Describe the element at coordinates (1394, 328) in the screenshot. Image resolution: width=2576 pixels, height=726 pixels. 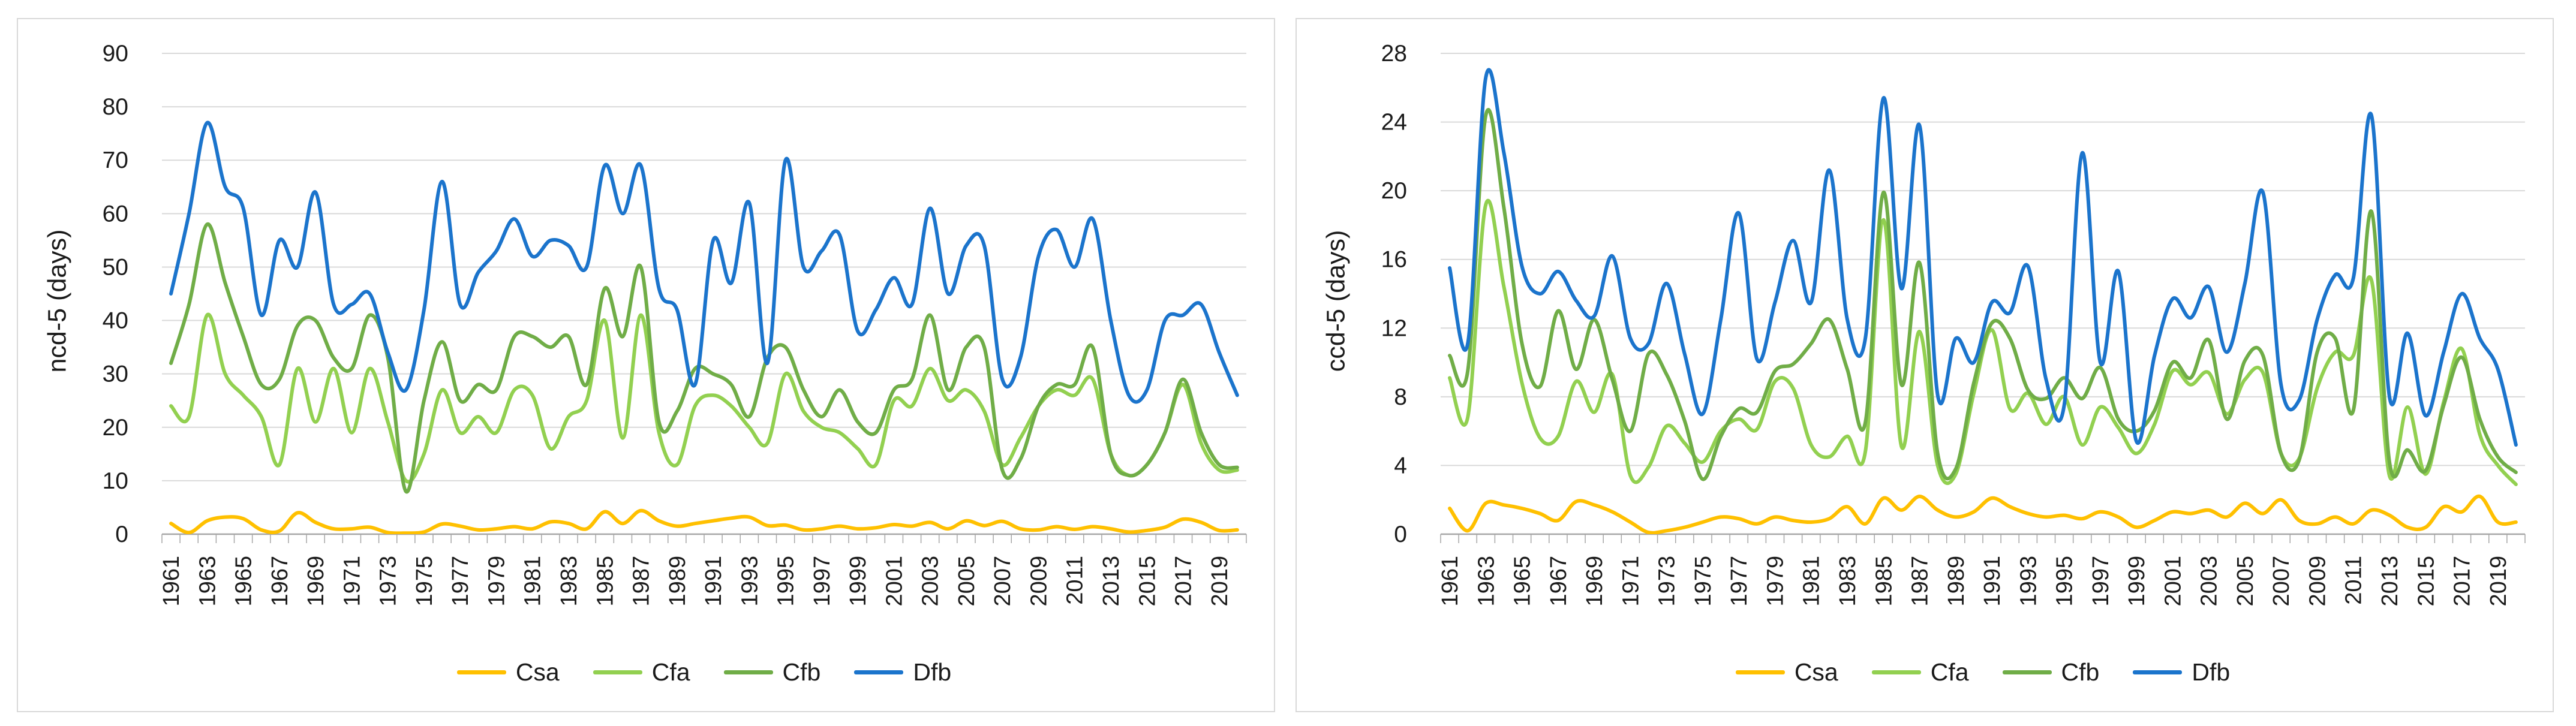
I see `y-tick-label: 12` at that location.